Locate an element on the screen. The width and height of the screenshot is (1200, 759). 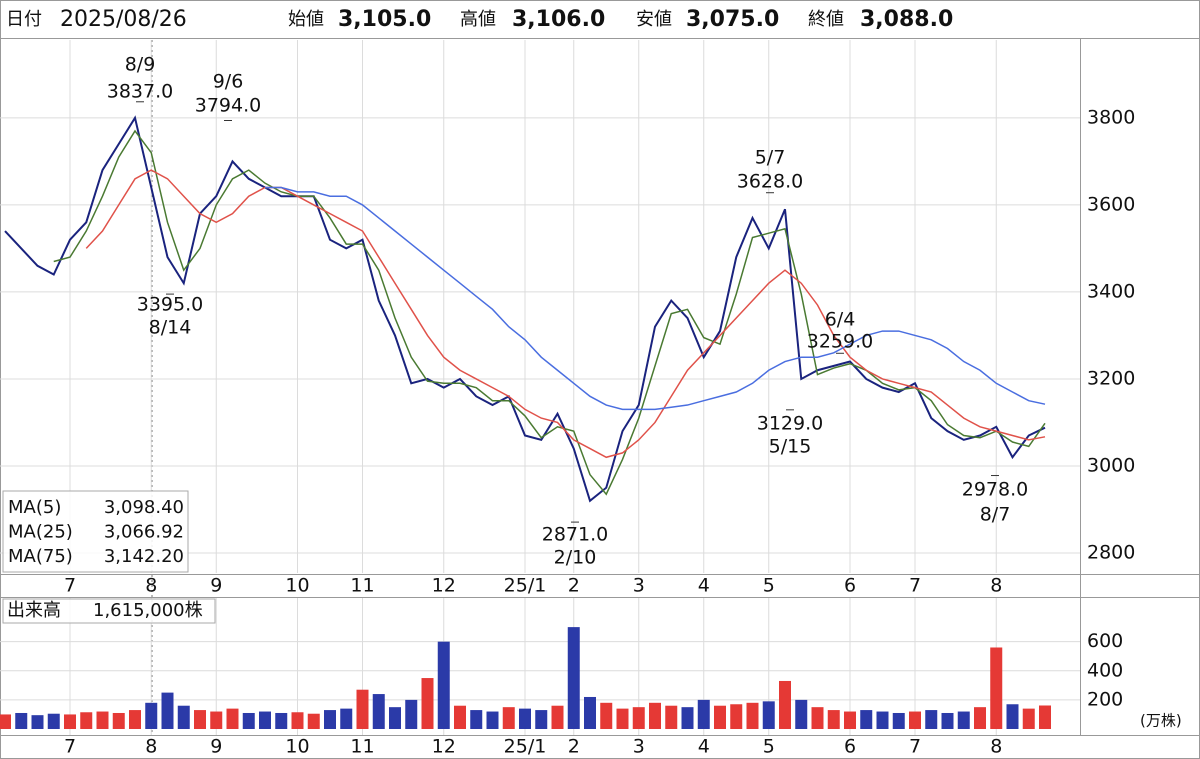
annotation-date: 2/10 is located at coordinates (575, 558).